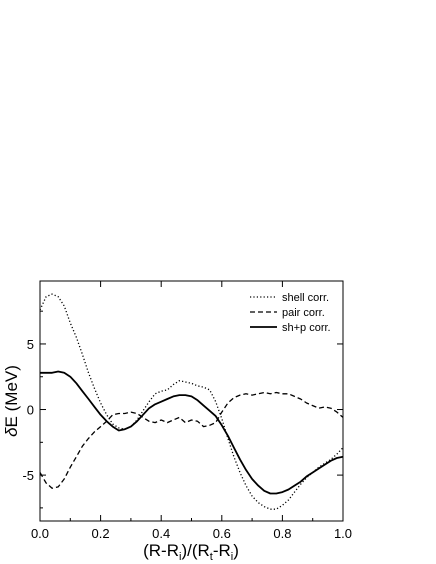 The image size is (436, 564). Describe the element at coordinates (306, 328) in the screenshot. I see `legend-label-sh-p-corr: sh+p corr.` at that location.